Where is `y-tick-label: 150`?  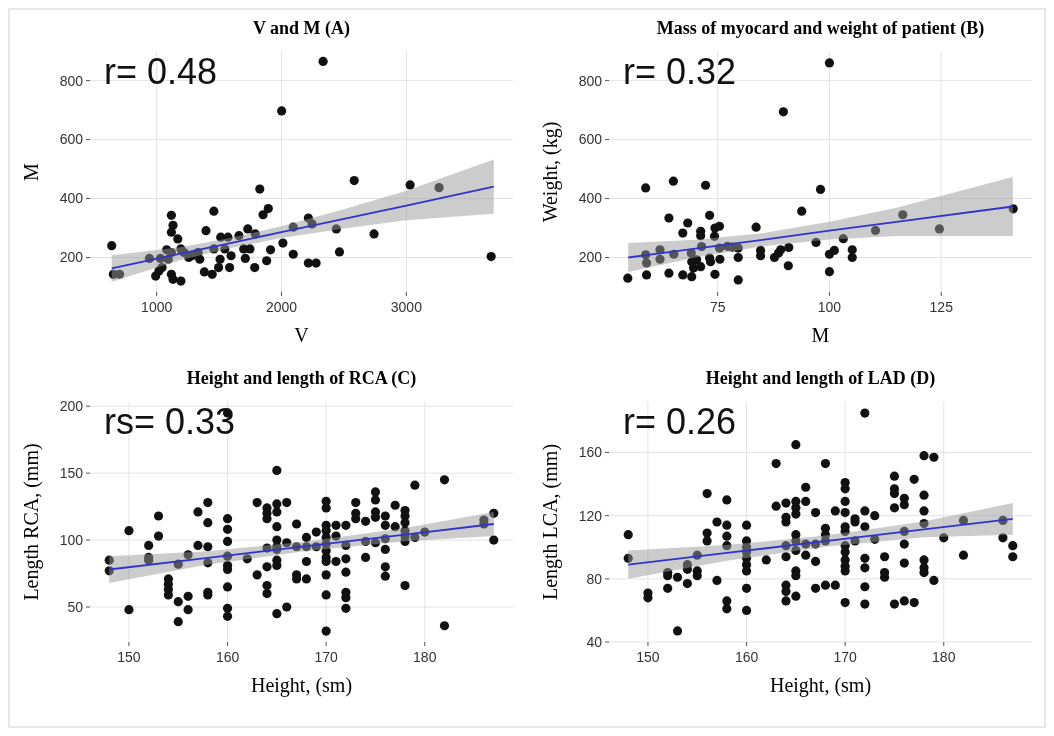
y-tick-label: 150 is located at coordinates (71, 473).